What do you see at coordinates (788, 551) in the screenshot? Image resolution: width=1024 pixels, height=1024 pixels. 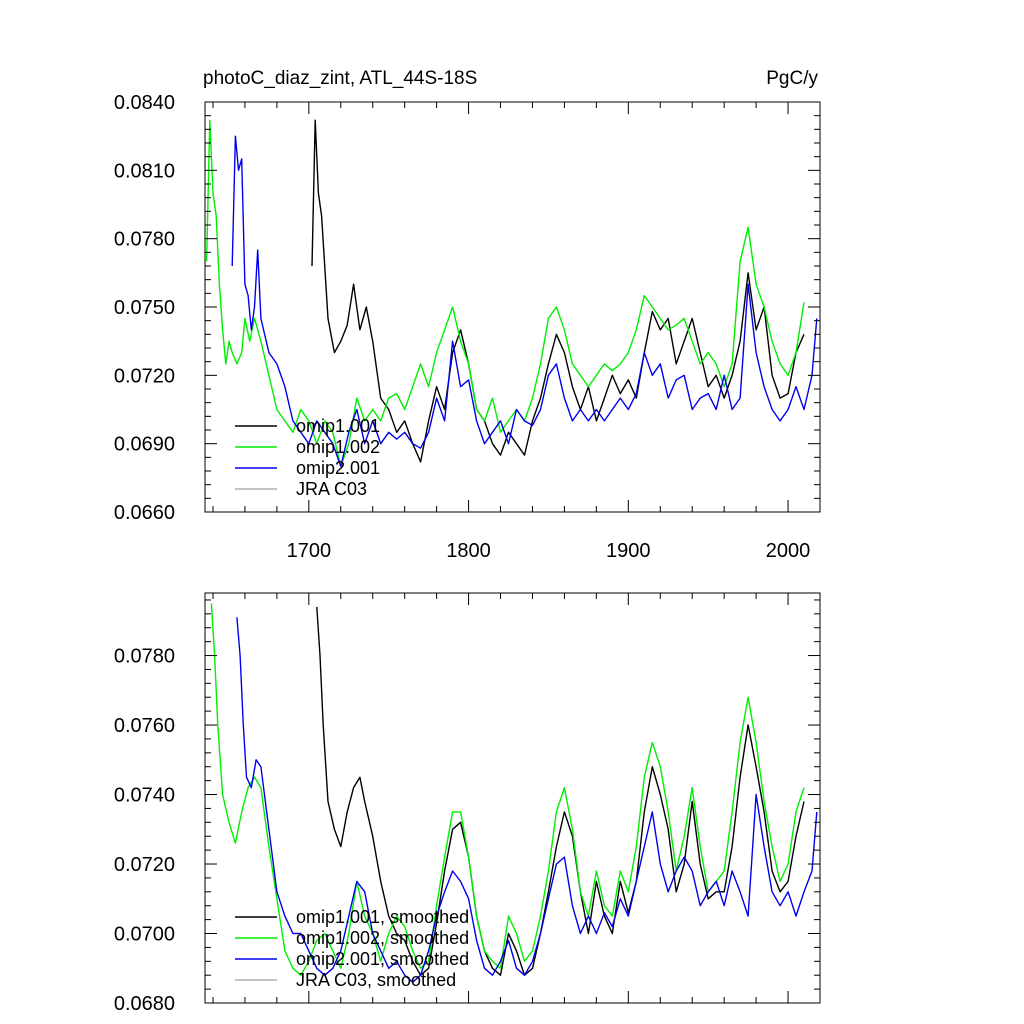 I see `x-tick-label: 2000` at bounding box center [788, 551].